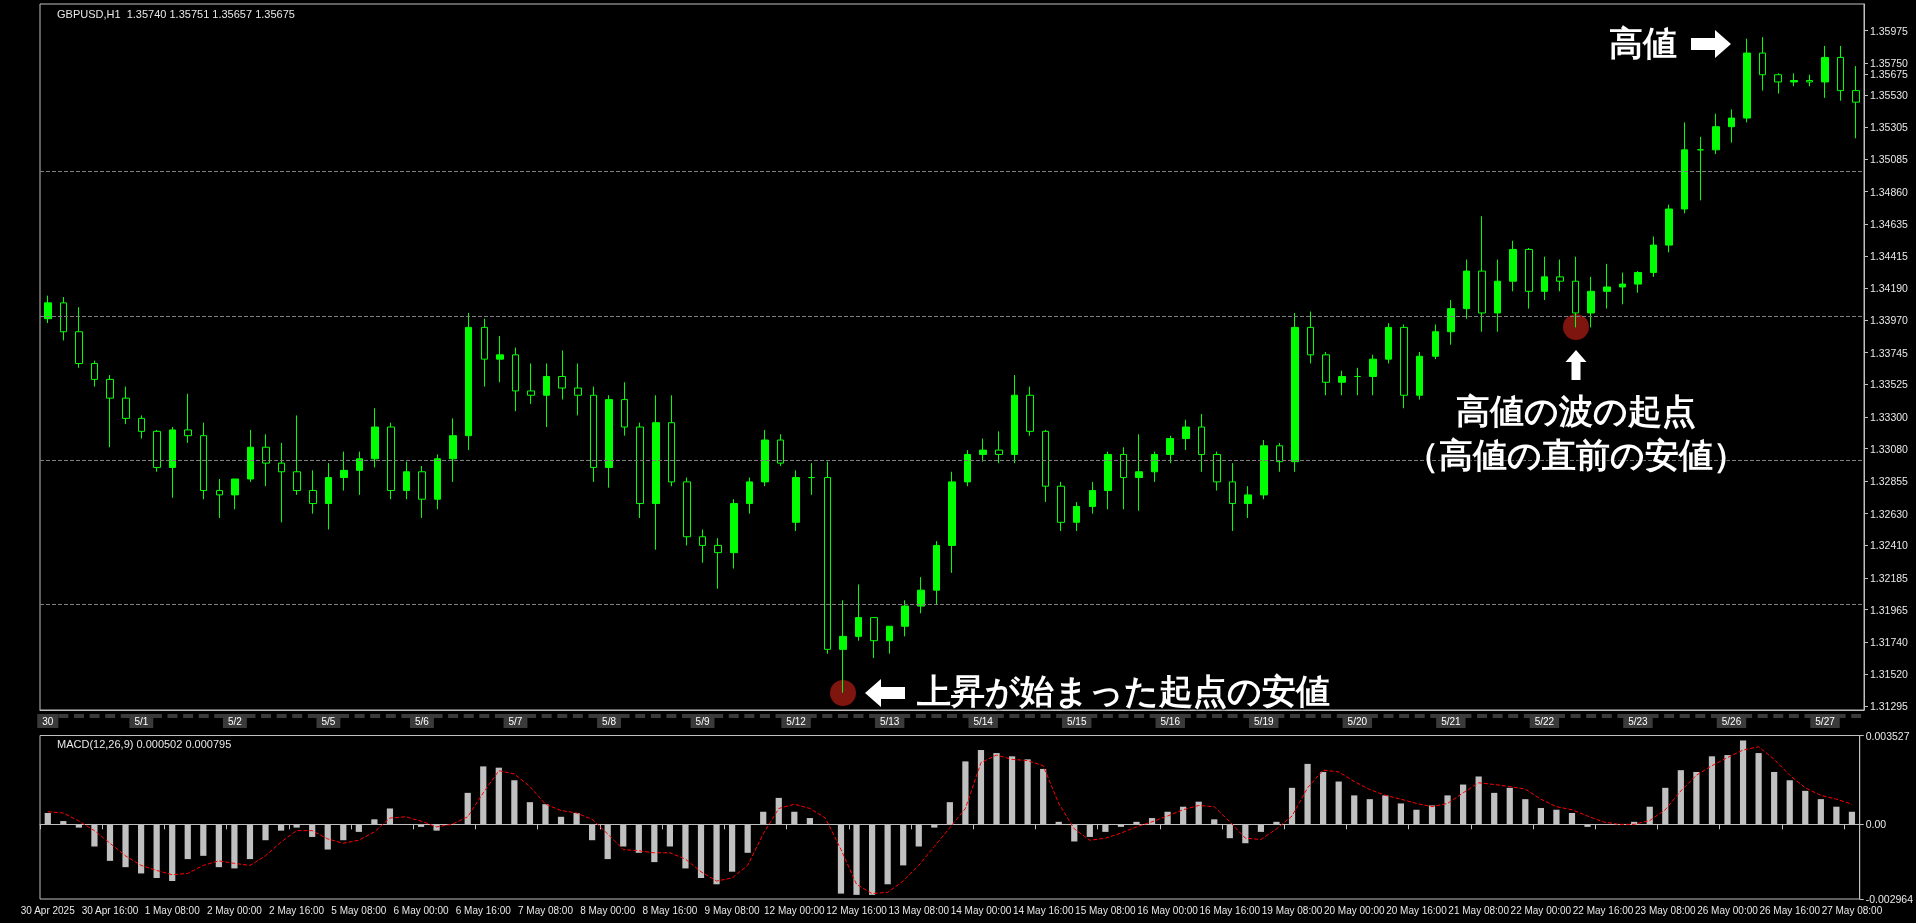 This screenshot has width=1916, height=923. Describe the element at coordinates (176, 13) in the screenshot. I see `chart-title: GBPUSD,H1 1.35740 1.35751 1.35657 1.35675` at that location.